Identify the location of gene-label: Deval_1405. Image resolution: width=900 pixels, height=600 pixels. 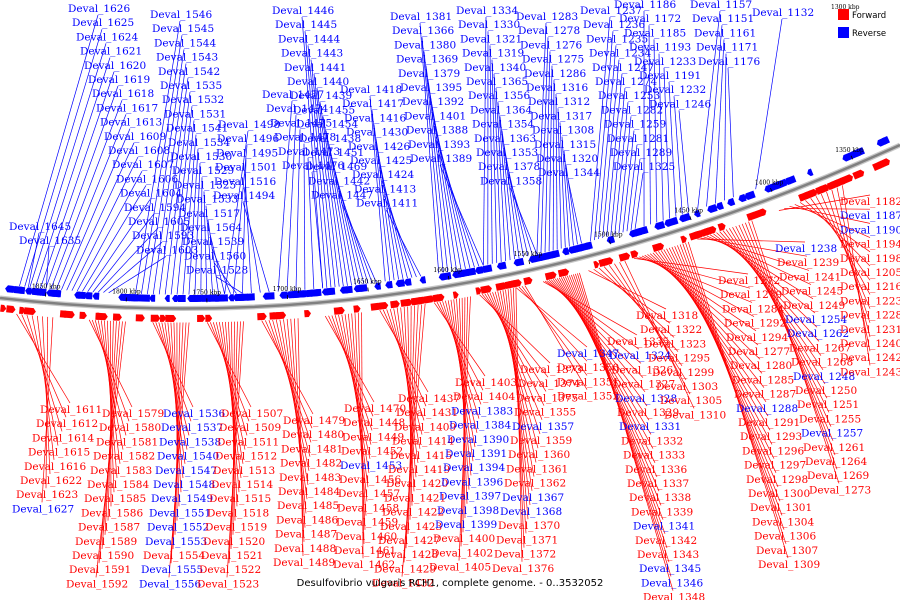
(460, 568).